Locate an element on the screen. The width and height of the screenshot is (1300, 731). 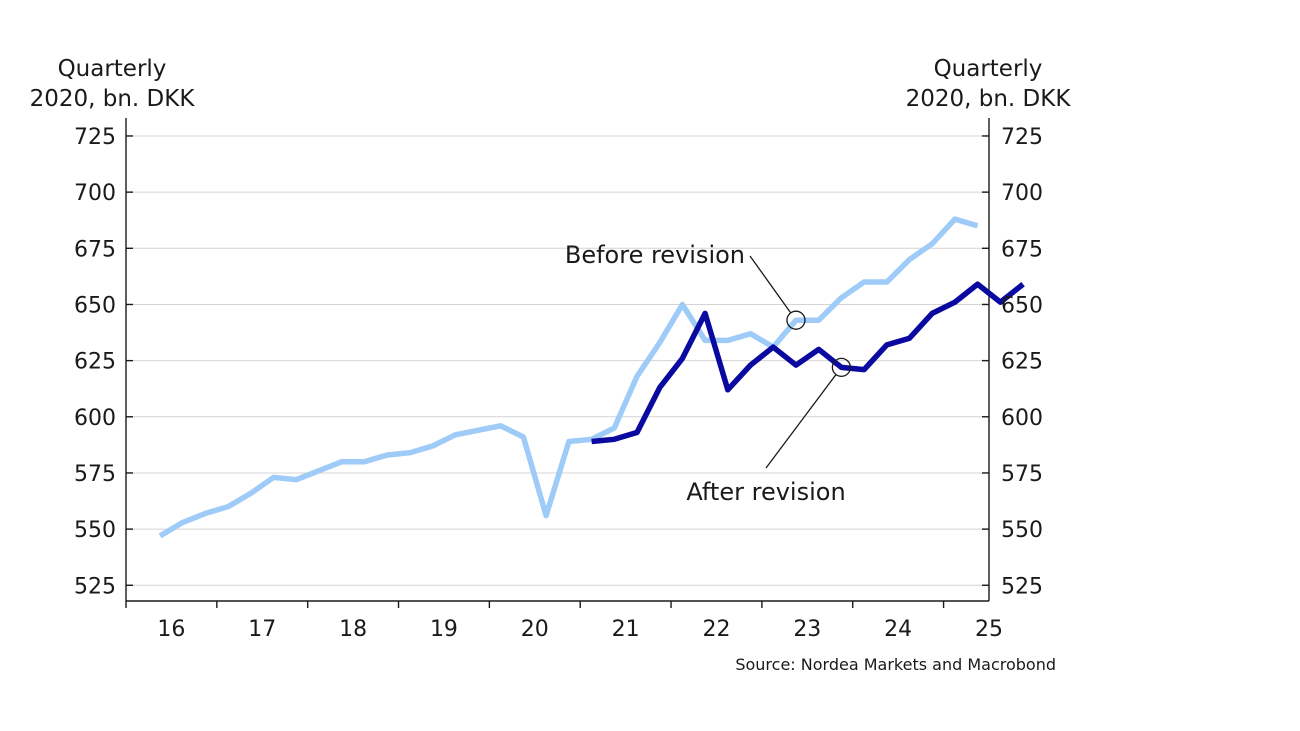
x-tick-label: 23 is located at coordinates (807, 629).